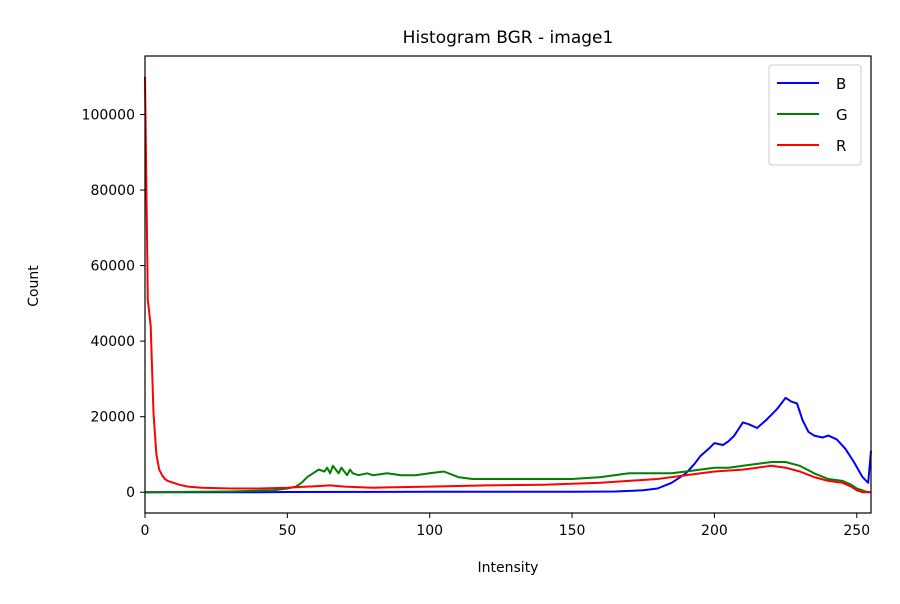 Image resolution: width=900 pixels, height=604 pixels. I want to click on x-tick-label: 250, so click(856, 531).